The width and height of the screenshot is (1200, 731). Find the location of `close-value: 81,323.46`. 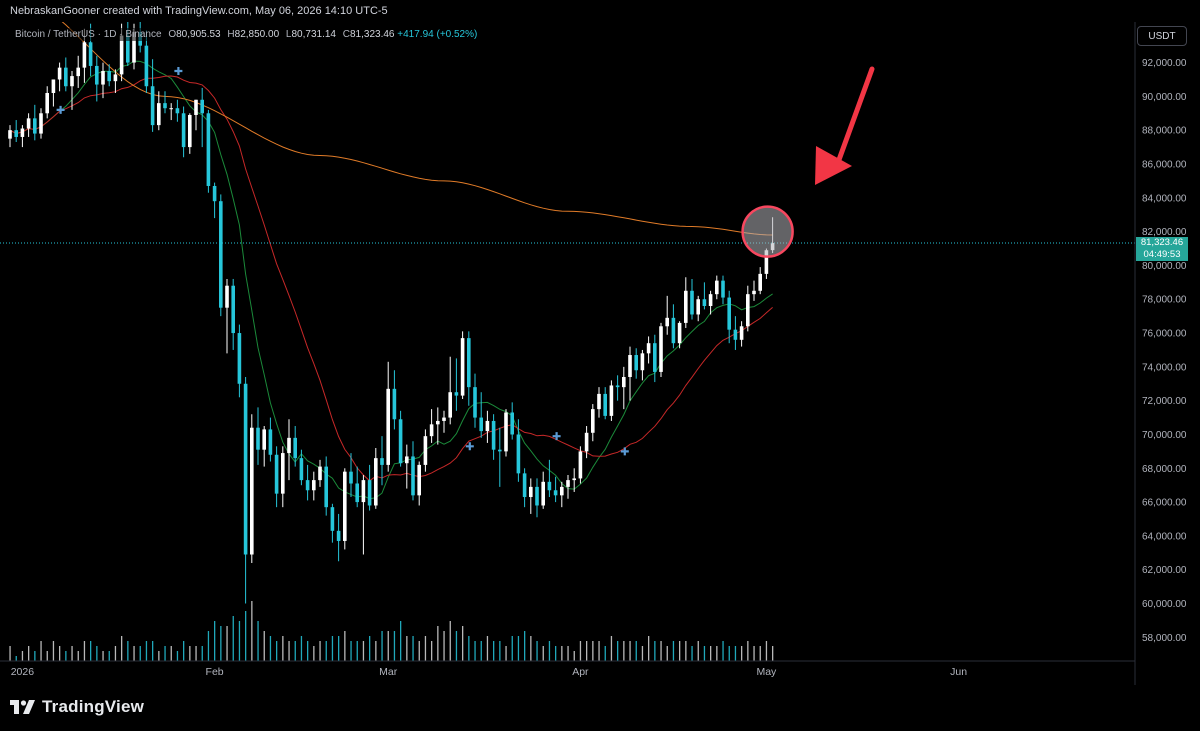

close-value: 81,323.46 is located at coordinates (372, 34).